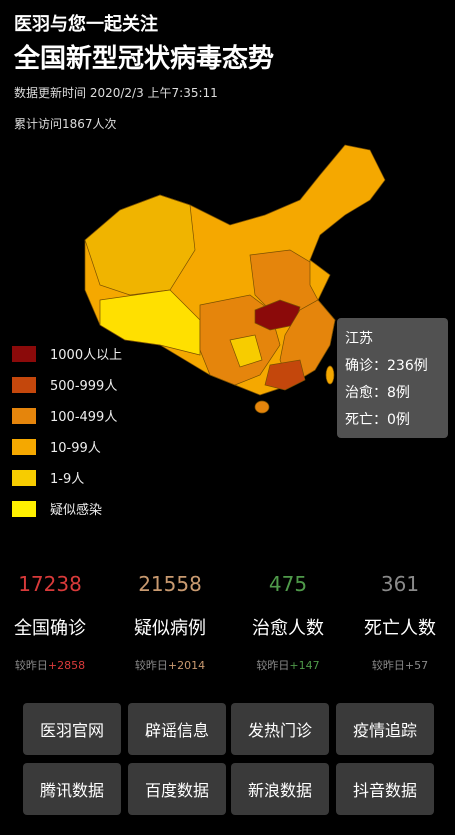 This screenshot has height=835, width=455. What do you see at coordinates (76, 510) in the screenshot?
I see `legend-label: 疑似感染` at bounding box center [76, 510].